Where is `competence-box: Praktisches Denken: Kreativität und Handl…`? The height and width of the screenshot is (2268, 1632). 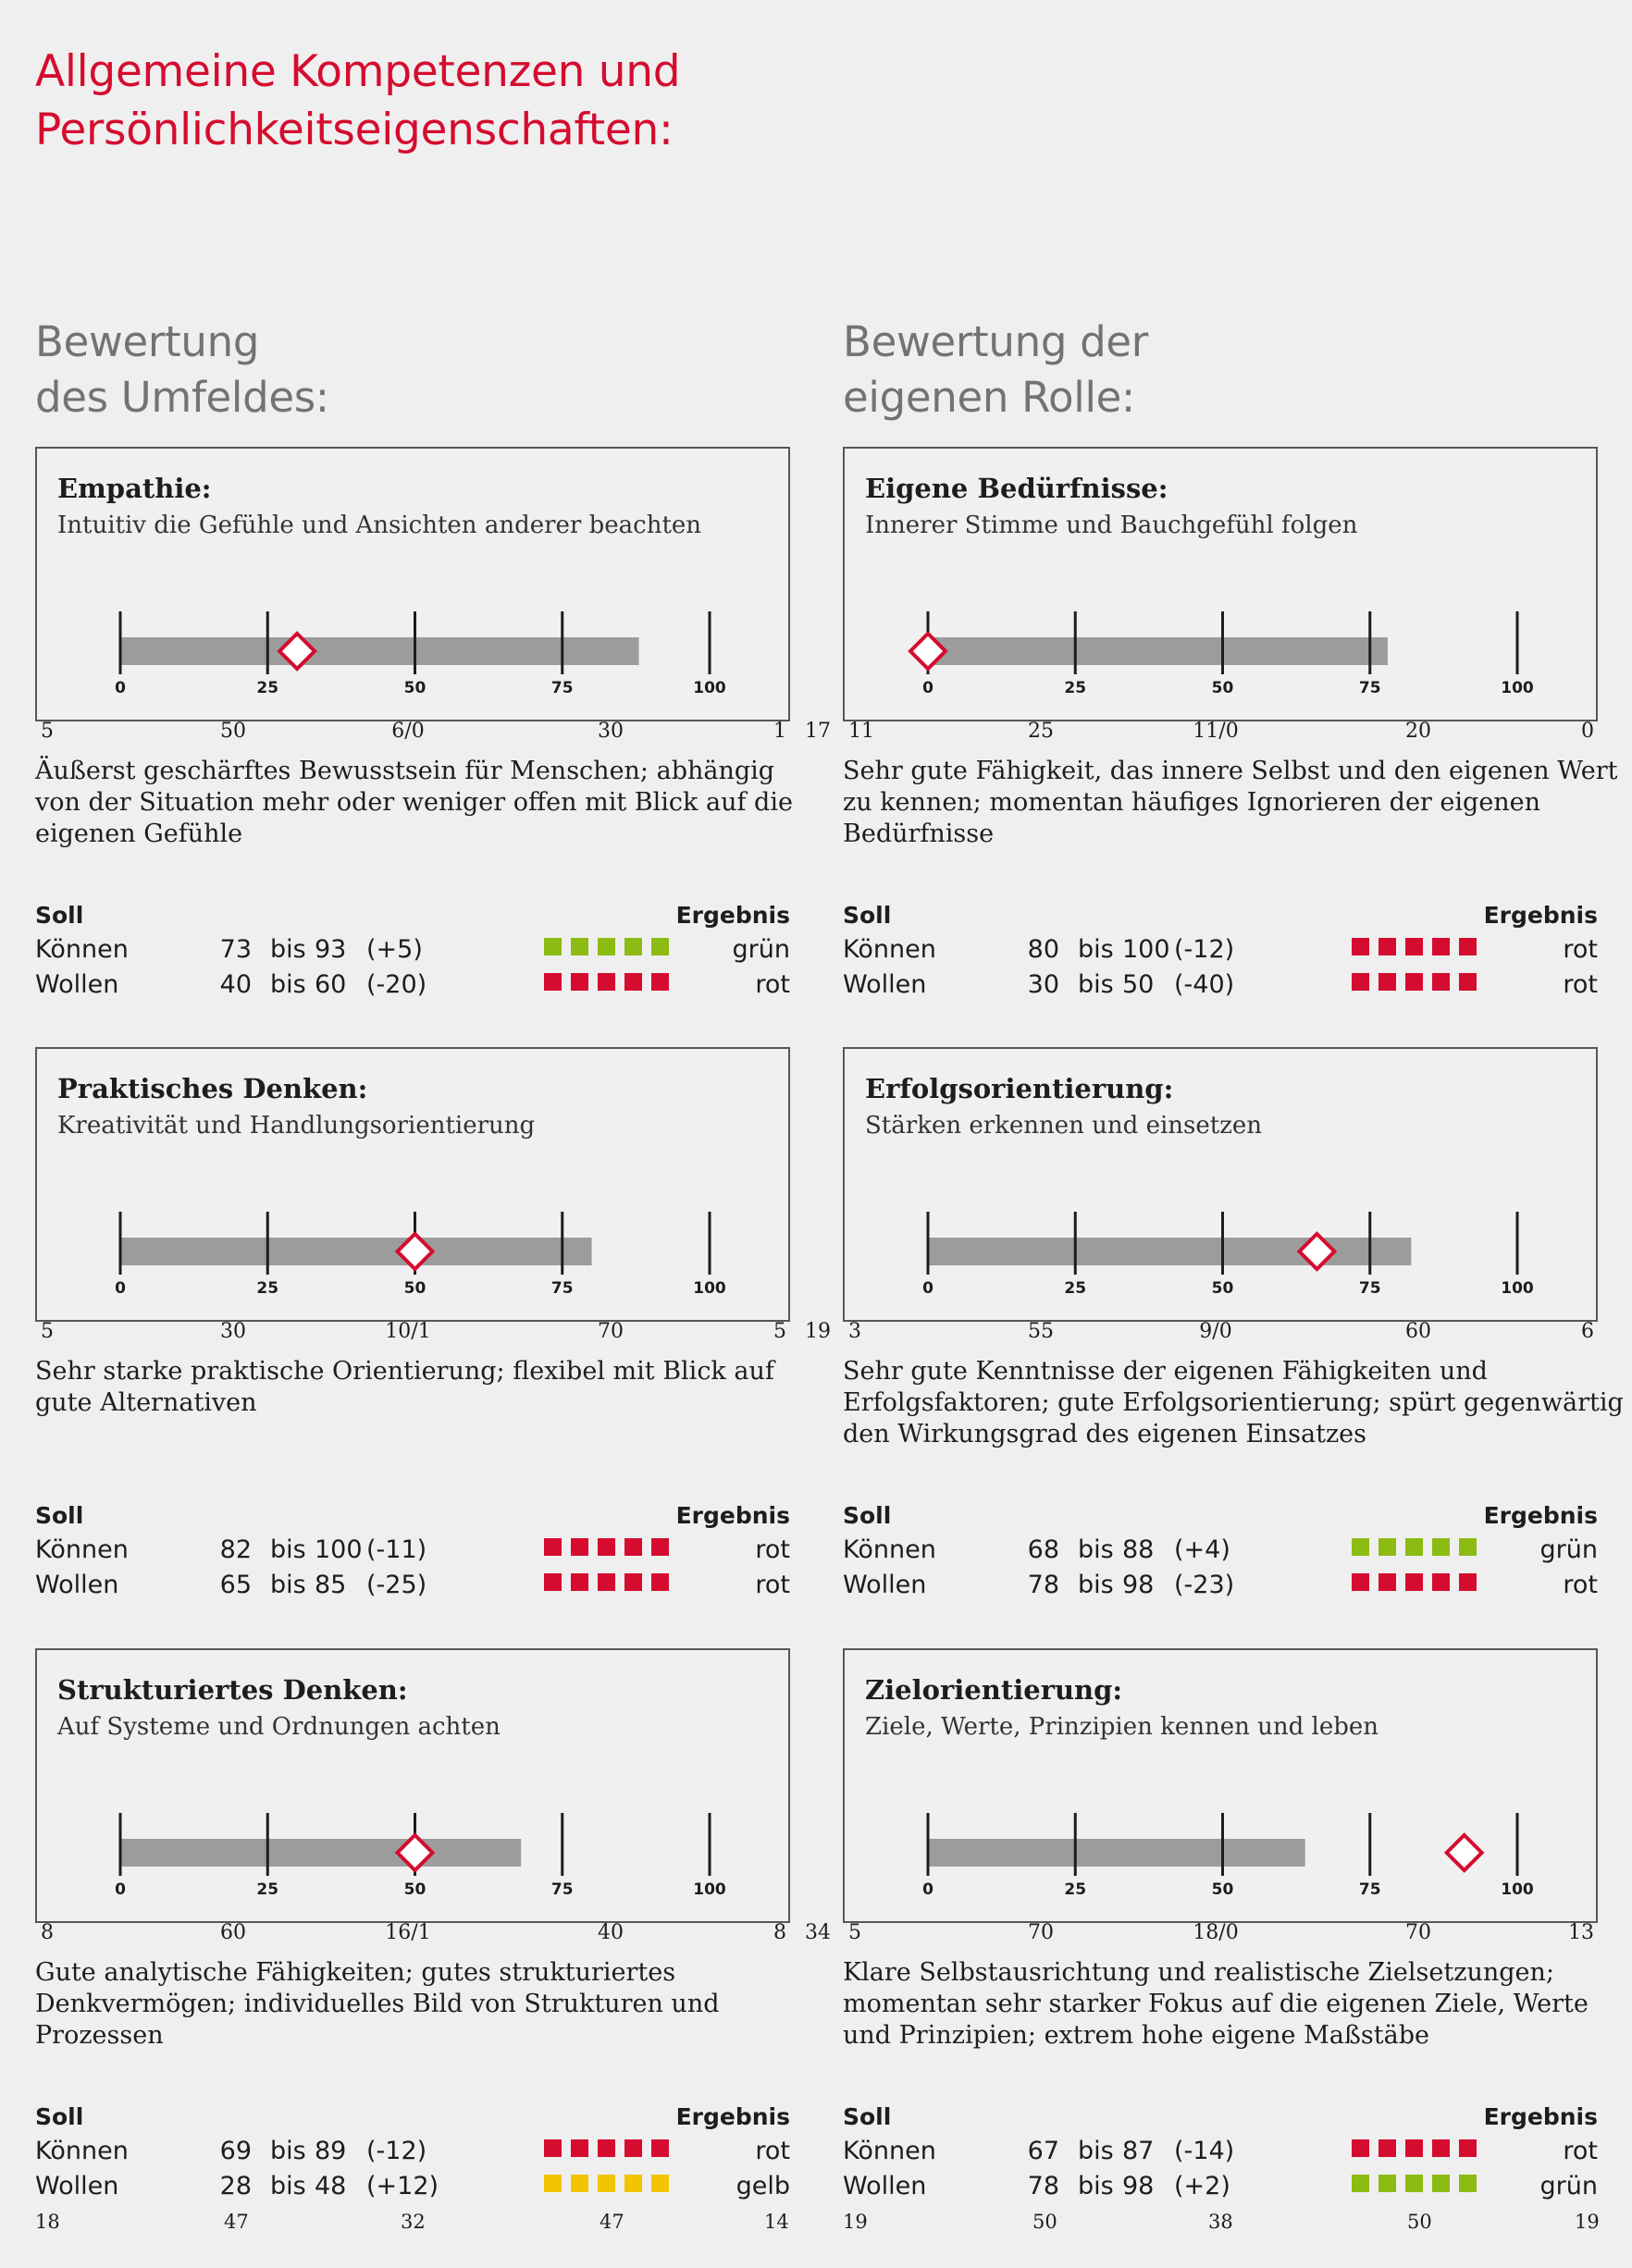
competence-box: Praktisches Denken: Kreativität und Handl… is located at coordinates (412, 1184).